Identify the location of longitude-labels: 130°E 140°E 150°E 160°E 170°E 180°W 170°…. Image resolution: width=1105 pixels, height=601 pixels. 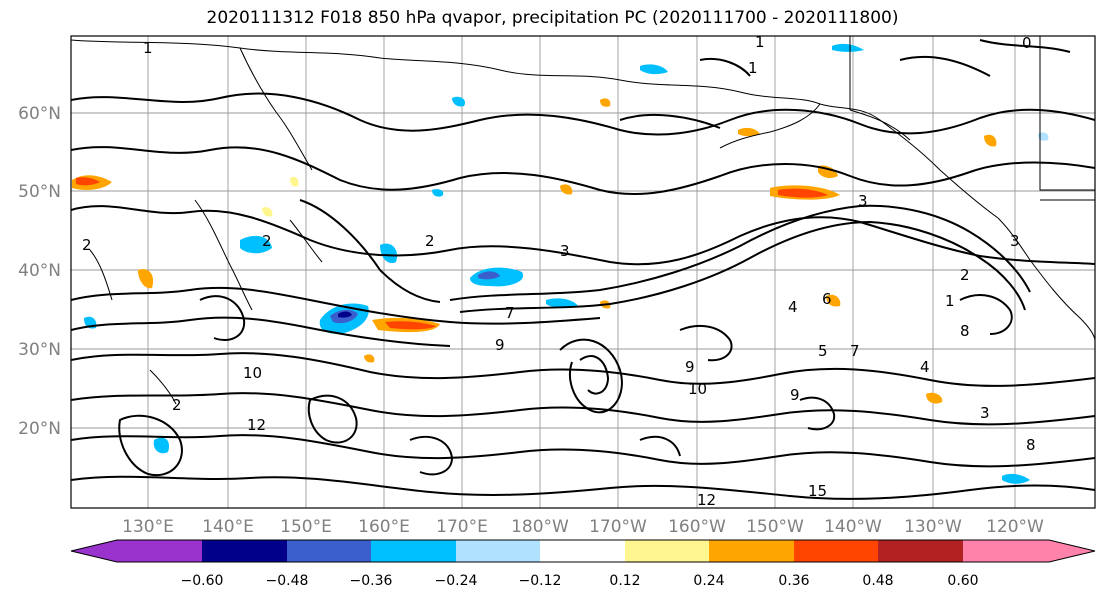
(583, 527).